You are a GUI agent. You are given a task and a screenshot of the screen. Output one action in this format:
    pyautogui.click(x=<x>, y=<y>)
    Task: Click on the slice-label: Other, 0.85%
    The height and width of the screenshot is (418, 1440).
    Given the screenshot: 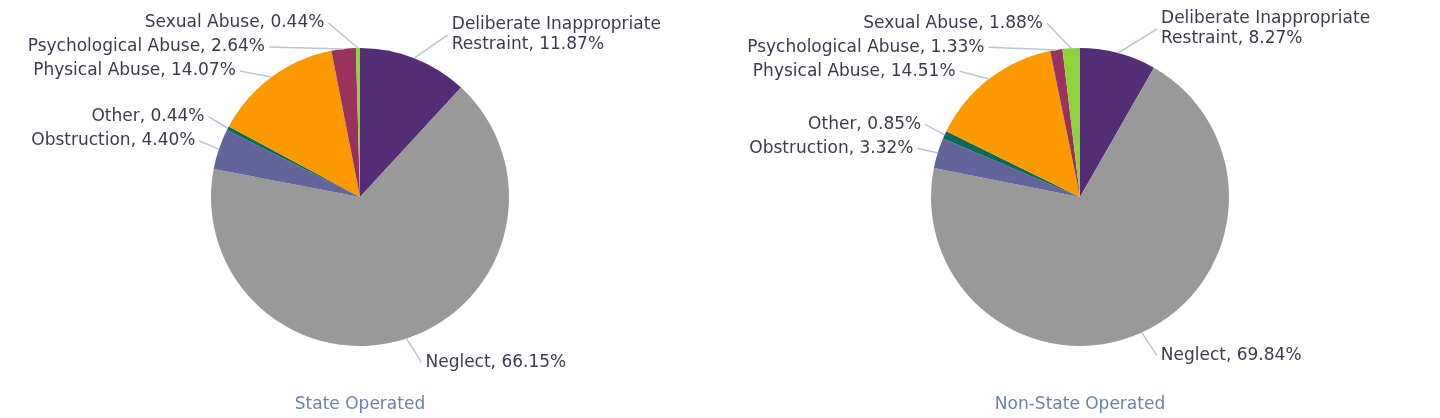 What is the action you would take?
    pyautogui.click(x=865, y=122)
    